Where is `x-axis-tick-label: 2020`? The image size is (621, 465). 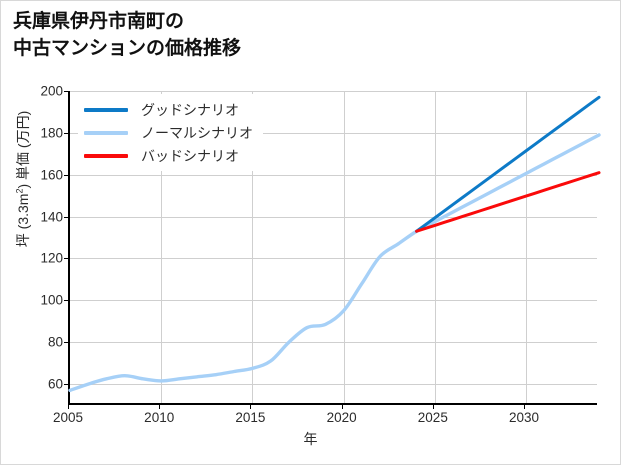 x-axis-tick-label: 2020 is located at coordinates (341, 417).